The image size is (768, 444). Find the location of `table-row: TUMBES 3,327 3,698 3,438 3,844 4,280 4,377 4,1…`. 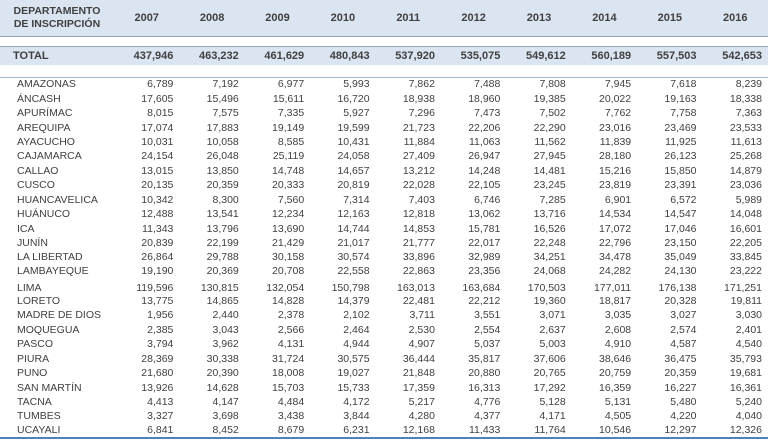

table-row: TUMBES 3,327 3,698 3,438 3,844 4,280 4,377 4,1… is located at coordinates (384, 416).